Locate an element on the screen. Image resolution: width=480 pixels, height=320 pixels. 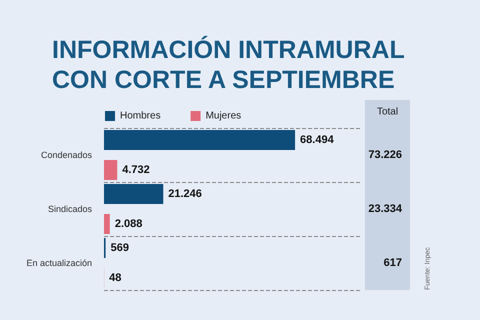
data-label: 2.088 is located at coordinates (128, 224).